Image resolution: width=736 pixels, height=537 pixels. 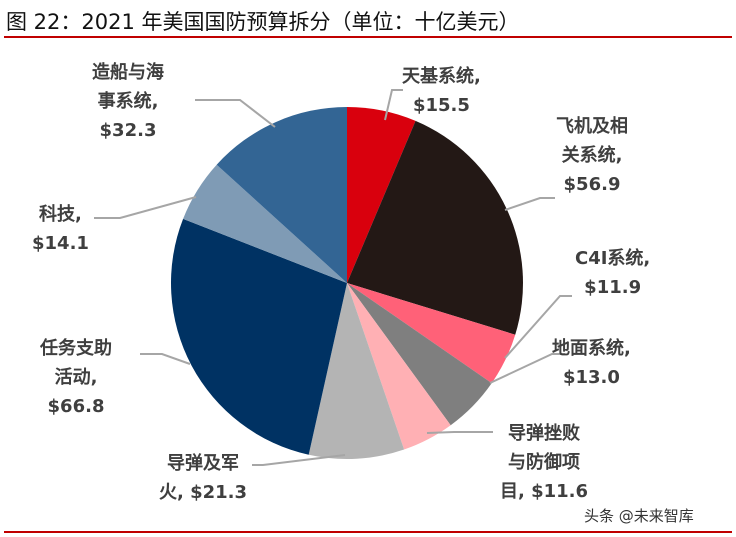 What do you see at coordinates (368, 37) in the screenshot?
I see `title-rule` at bounding box center [368, 37].